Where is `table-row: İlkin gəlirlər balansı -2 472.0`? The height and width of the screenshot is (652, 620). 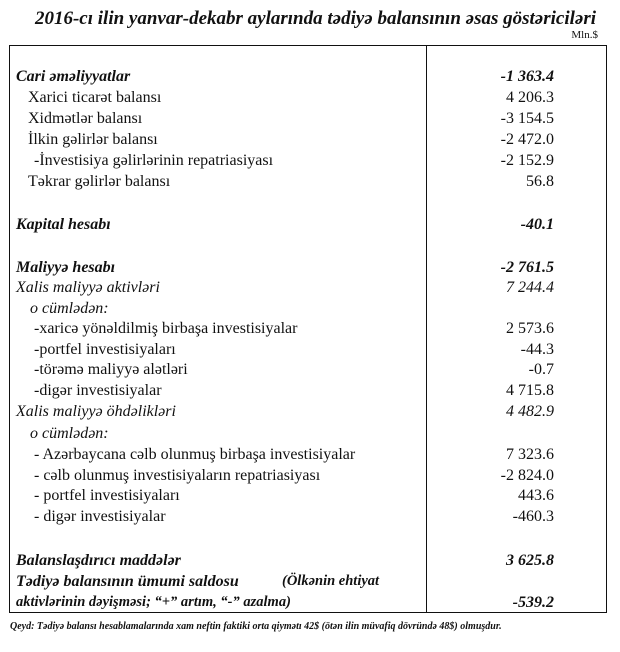
table-row: İlkin gəlirlər balansı -2 472.0 is located at coordinates (309, 139).